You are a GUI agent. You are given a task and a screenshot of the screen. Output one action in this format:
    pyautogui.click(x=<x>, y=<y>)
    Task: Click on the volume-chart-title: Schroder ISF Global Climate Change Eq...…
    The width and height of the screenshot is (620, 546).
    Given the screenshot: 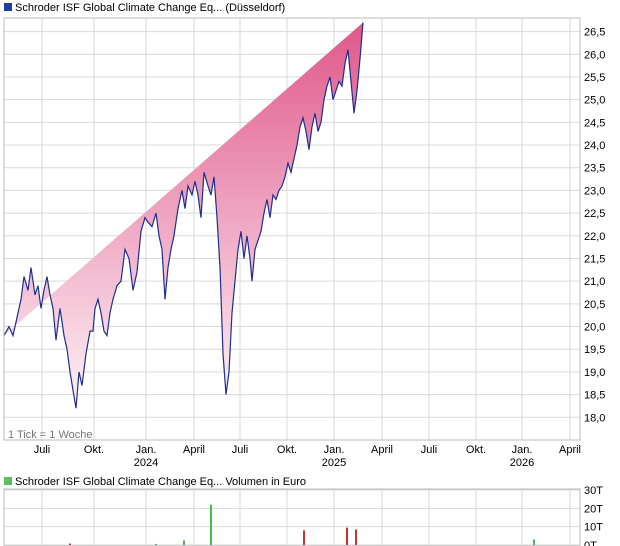 What is the action you would take?
    pyautogui.click(x=160, y=482)
    